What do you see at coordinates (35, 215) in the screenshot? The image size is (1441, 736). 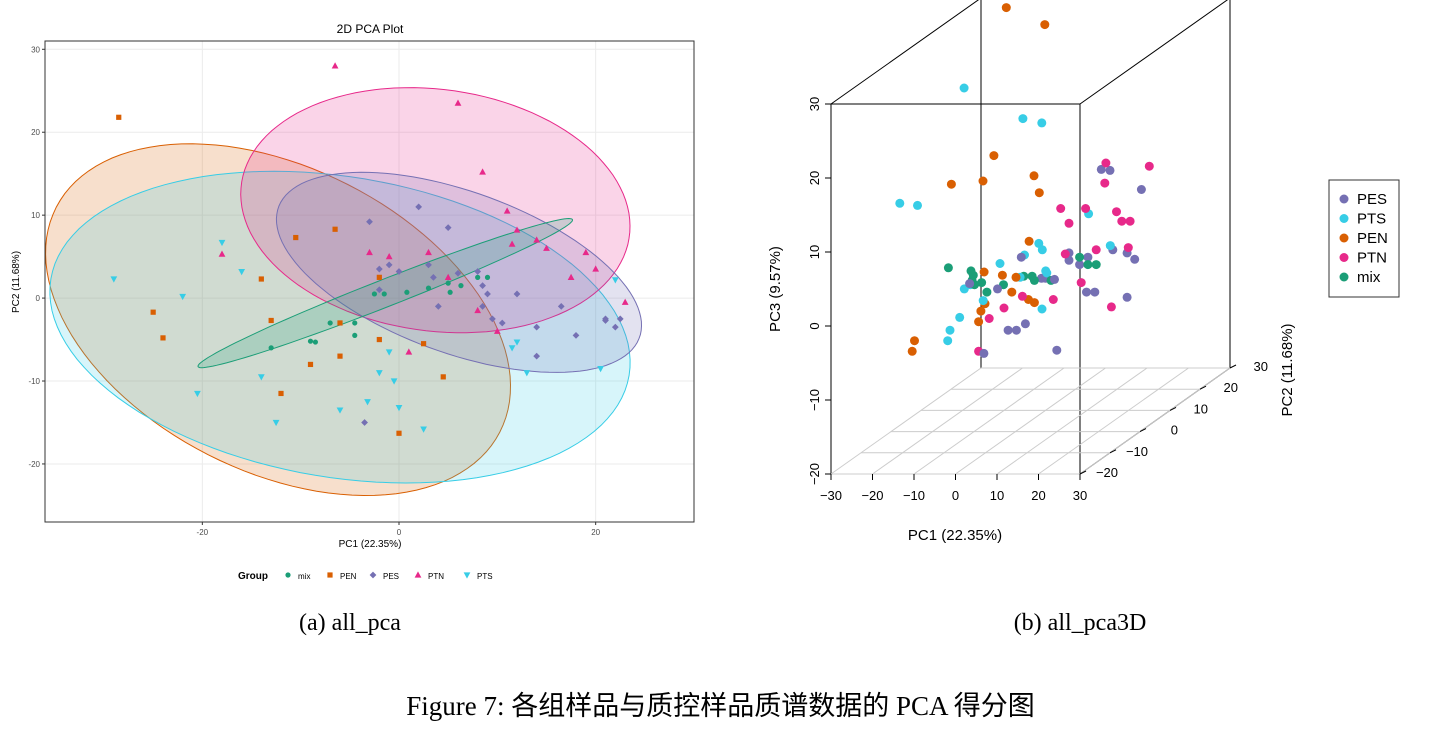 I see `y-tick-label: 10` at bounding box center [35, 215].